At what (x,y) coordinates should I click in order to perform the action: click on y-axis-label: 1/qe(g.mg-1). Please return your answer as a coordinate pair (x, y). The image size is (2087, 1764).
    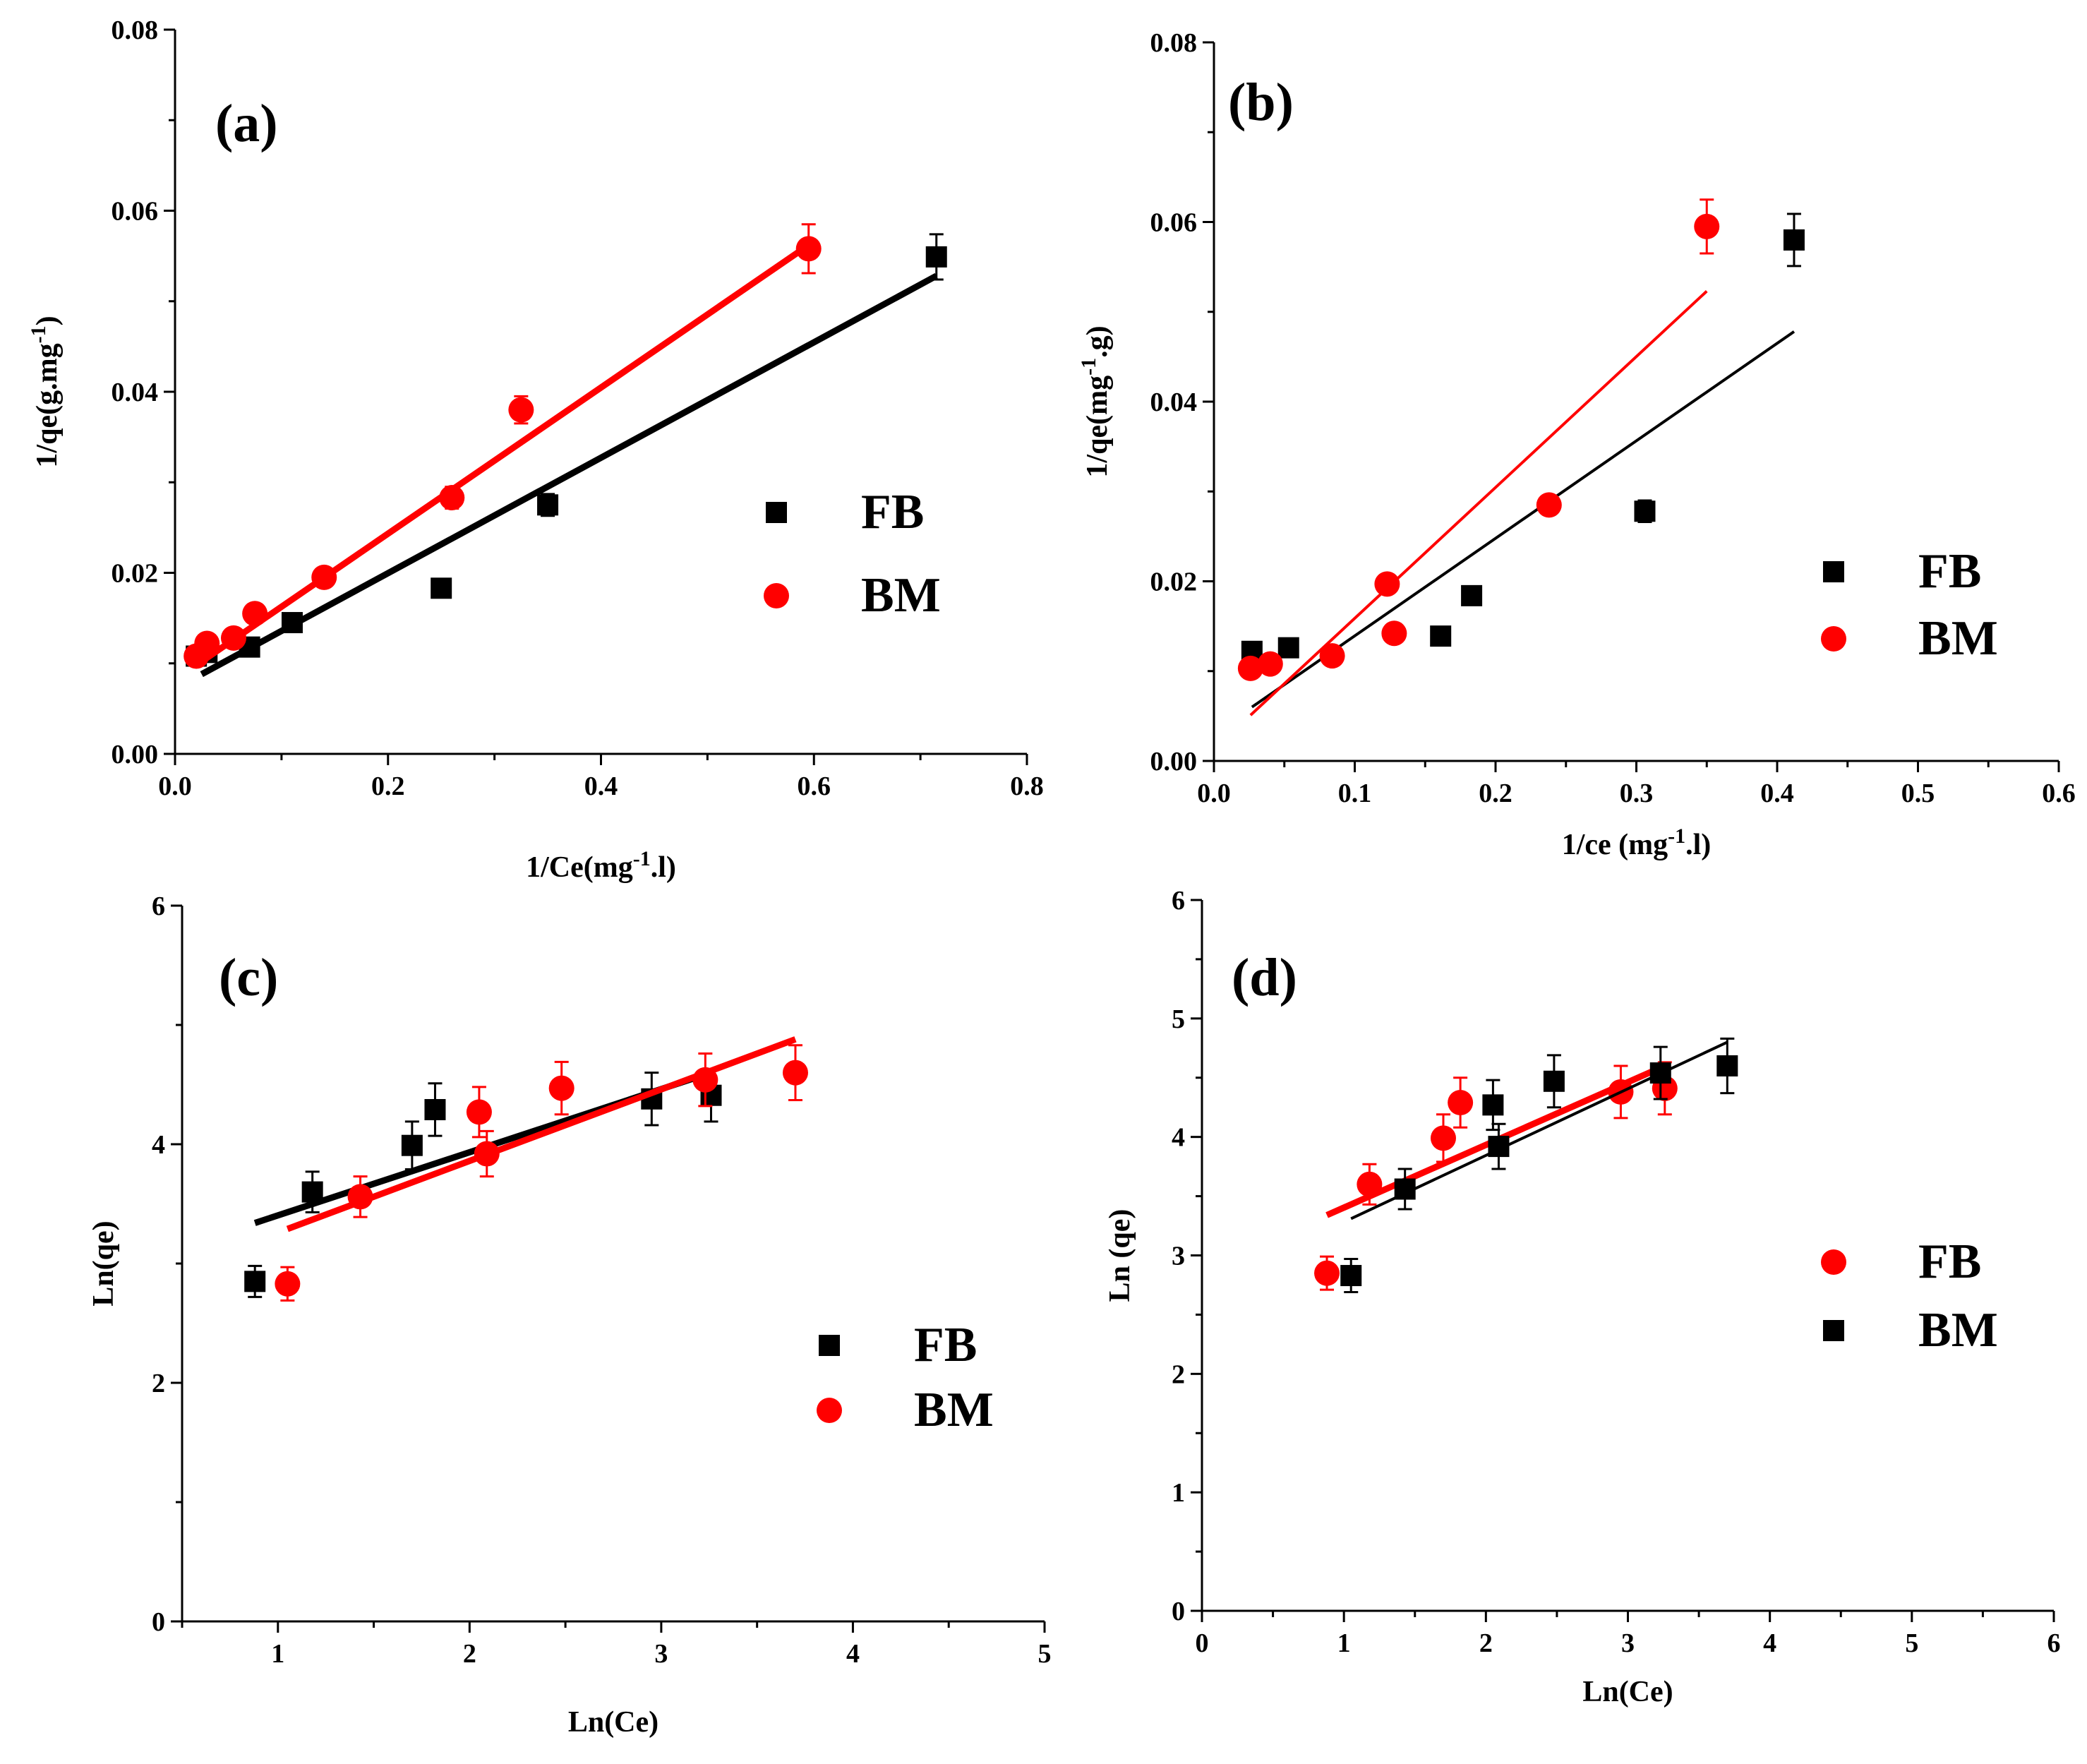
    Looking at the image, I should click on (45, 391).